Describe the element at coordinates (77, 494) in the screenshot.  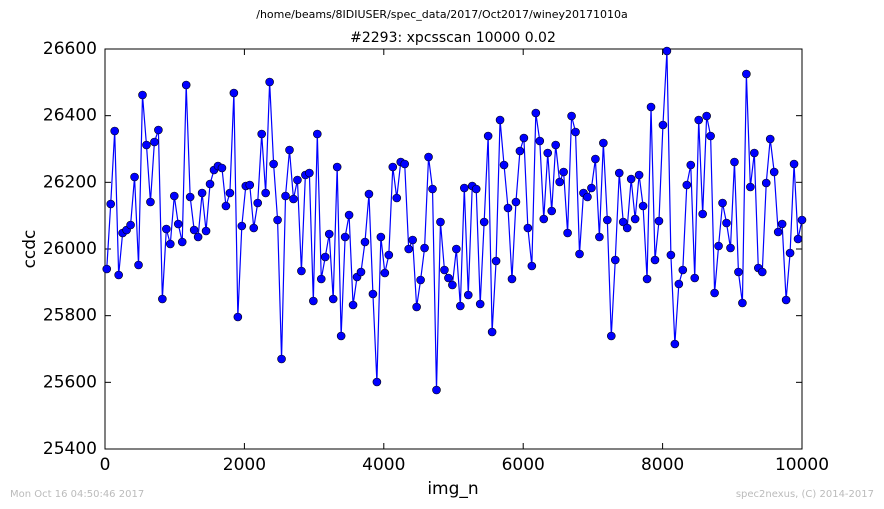
I see `footer-left: Mon Oct 16 04:50:46 2017` at that location.